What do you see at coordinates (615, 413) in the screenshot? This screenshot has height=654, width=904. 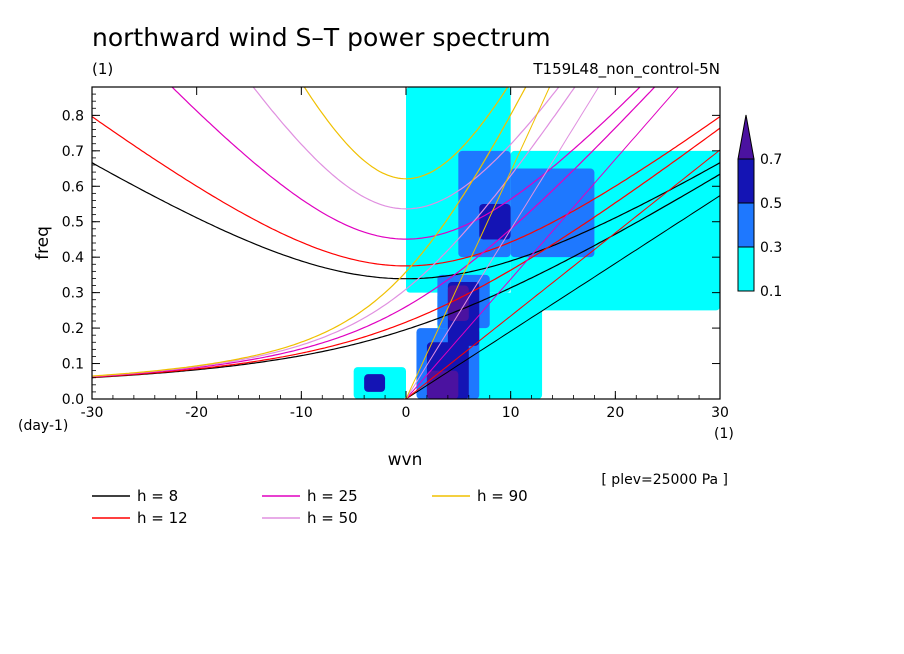 I see `x-tick-label: 20` at bounding box center [615, 413].